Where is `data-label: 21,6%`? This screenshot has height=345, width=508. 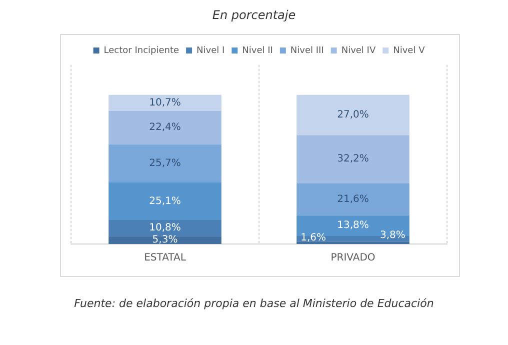
data-label: 21,6% is located at coordinates (353, 199).